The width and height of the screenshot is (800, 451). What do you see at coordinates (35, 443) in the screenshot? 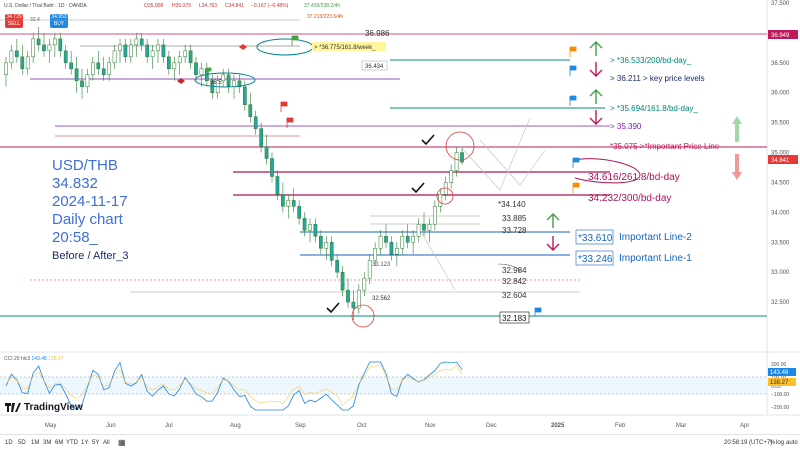
I see `range-1m: 1M` at bounding box center [35, 443].